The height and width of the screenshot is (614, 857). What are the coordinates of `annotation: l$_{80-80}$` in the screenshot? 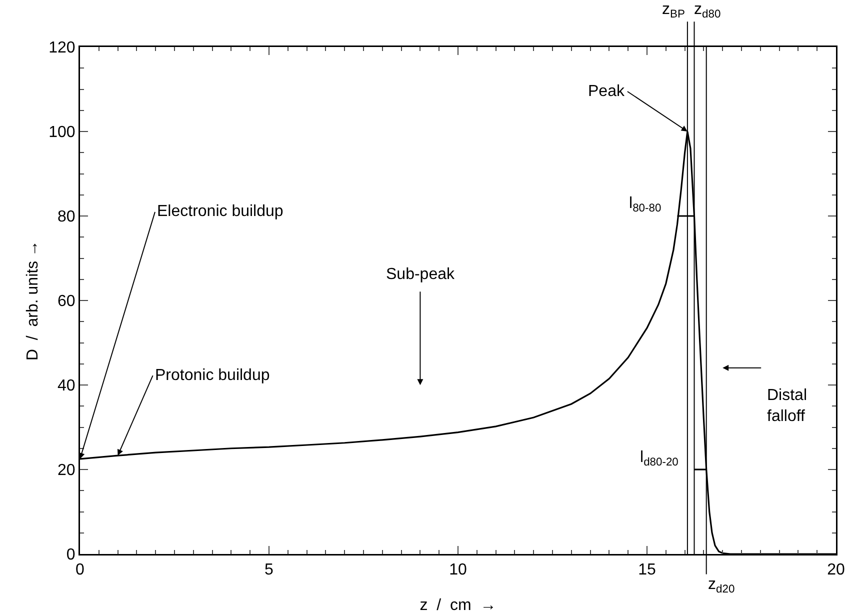 It's located at (645, 204).